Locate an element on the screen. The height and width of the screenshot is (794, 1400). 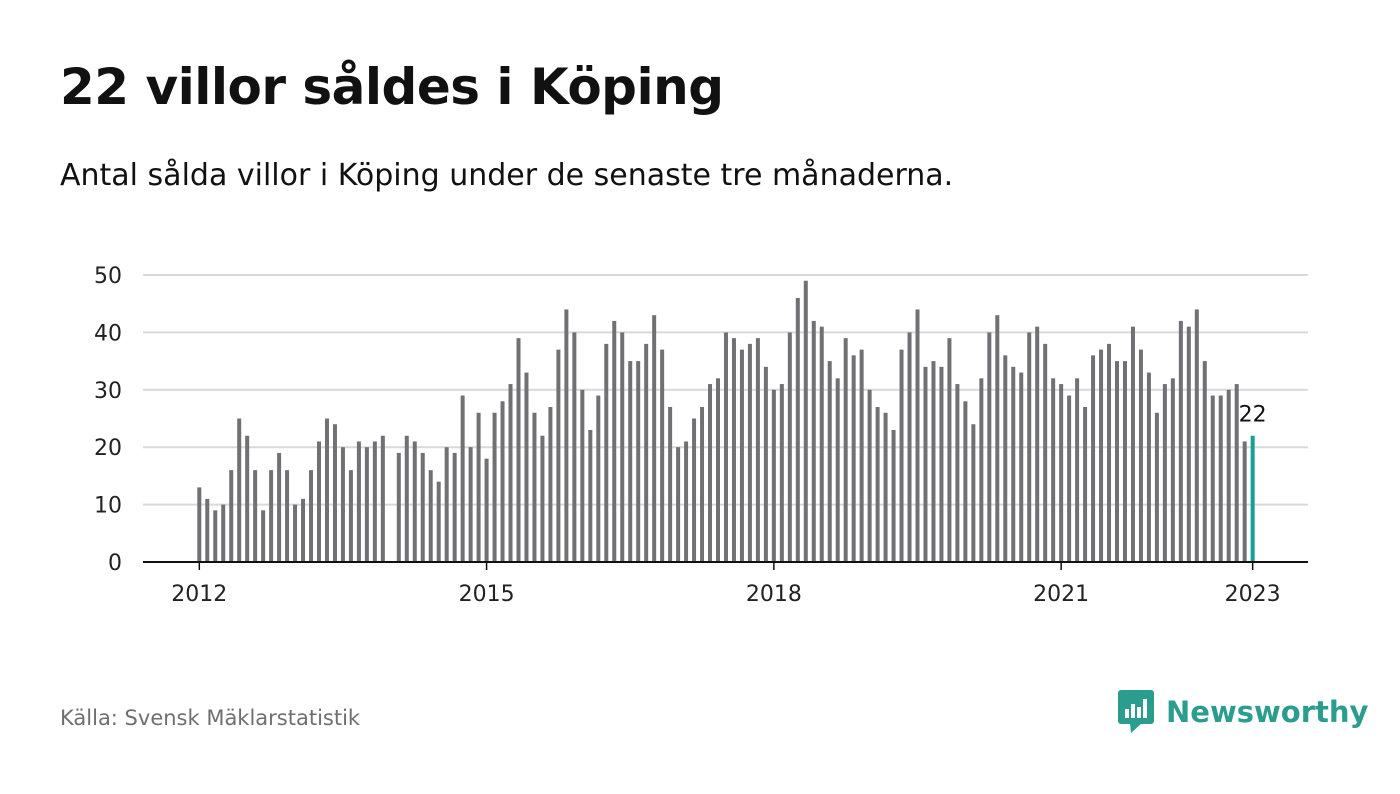
y-tick-label: 20 is located at coordinates (108, 448).